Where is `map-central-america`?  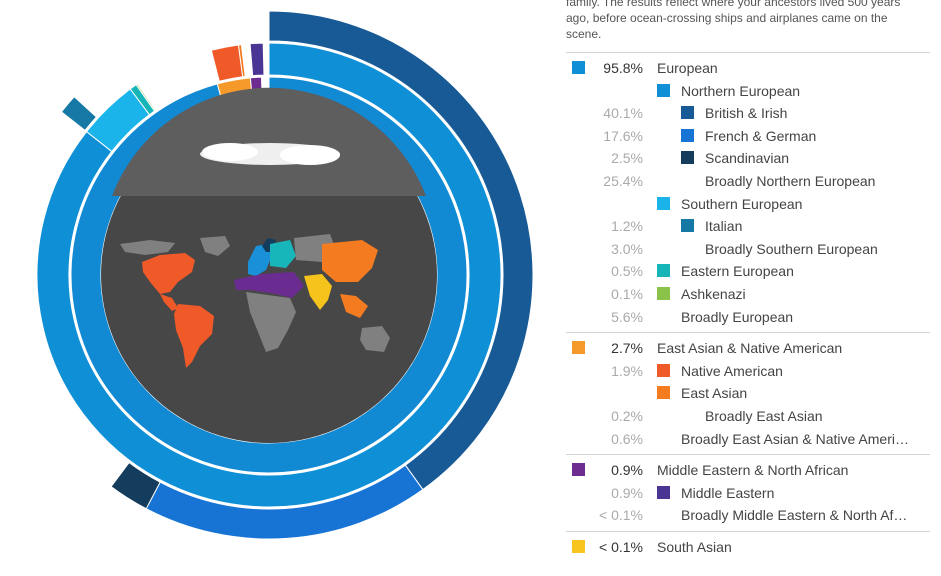 map-central-america is located at coordinates (169, 302).